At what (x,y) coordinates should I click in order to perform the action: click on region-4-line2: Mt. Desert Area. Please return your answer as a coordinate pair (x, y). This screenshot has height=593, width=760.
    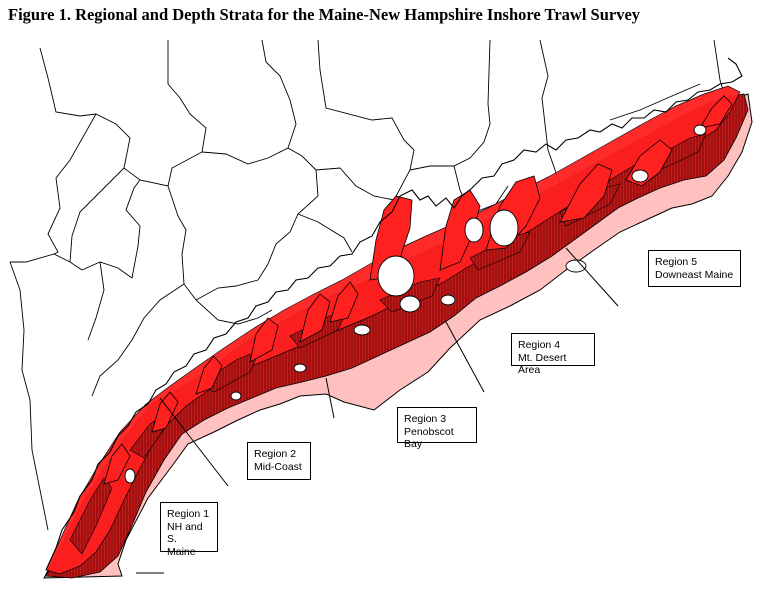
    Looking at the image, I should click on (542, 364).